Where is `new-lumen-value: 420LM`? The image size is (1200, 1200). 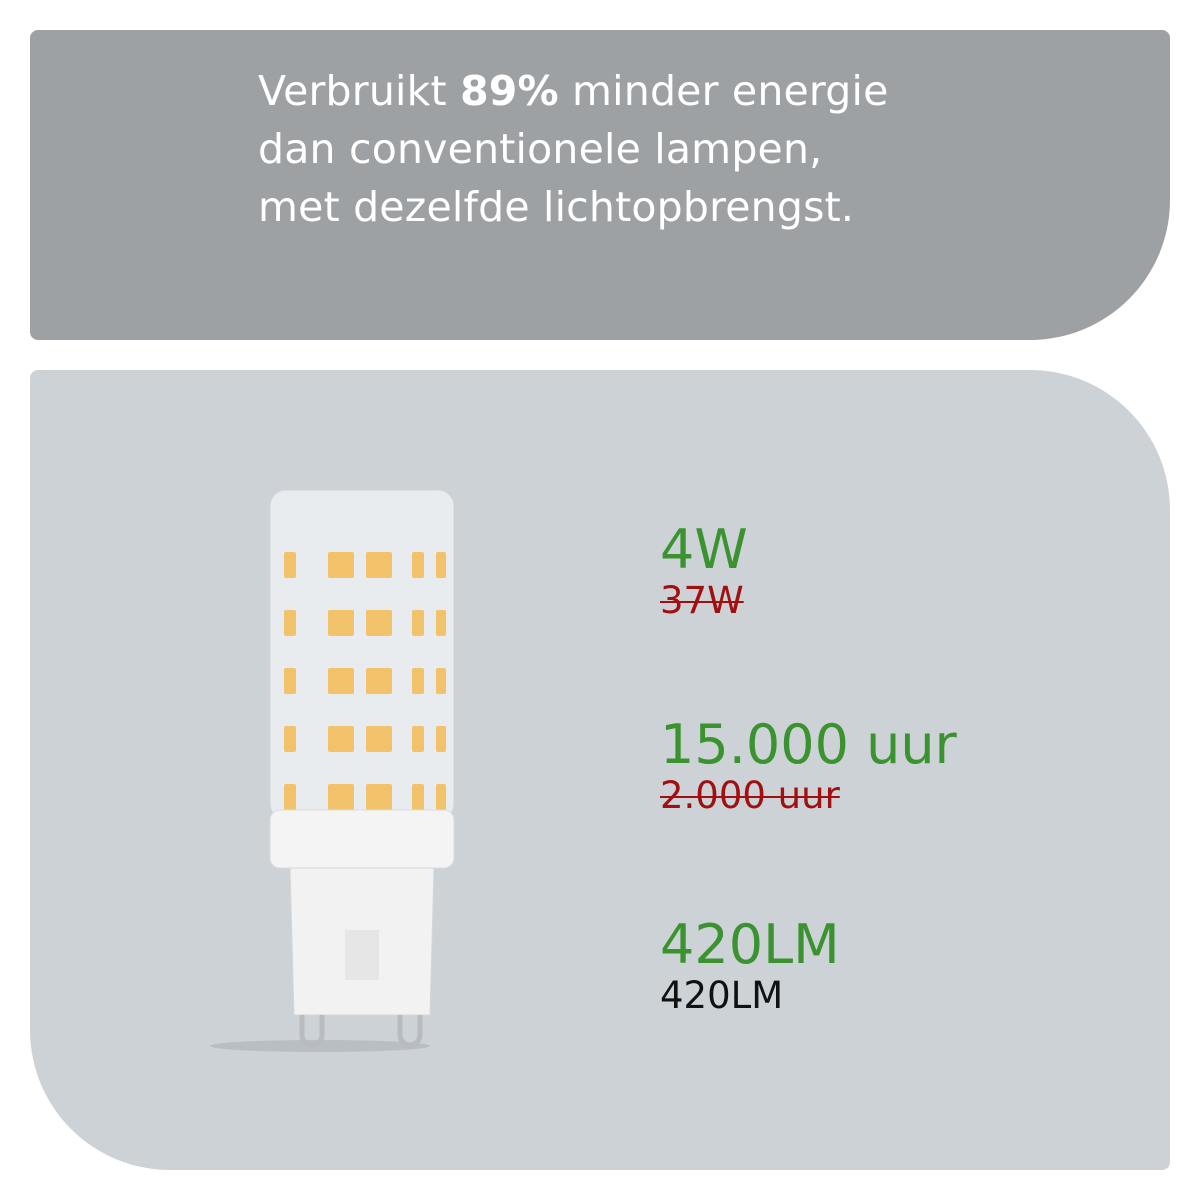
new-lumen-value: 420LM is located at coordinates (750, 944).